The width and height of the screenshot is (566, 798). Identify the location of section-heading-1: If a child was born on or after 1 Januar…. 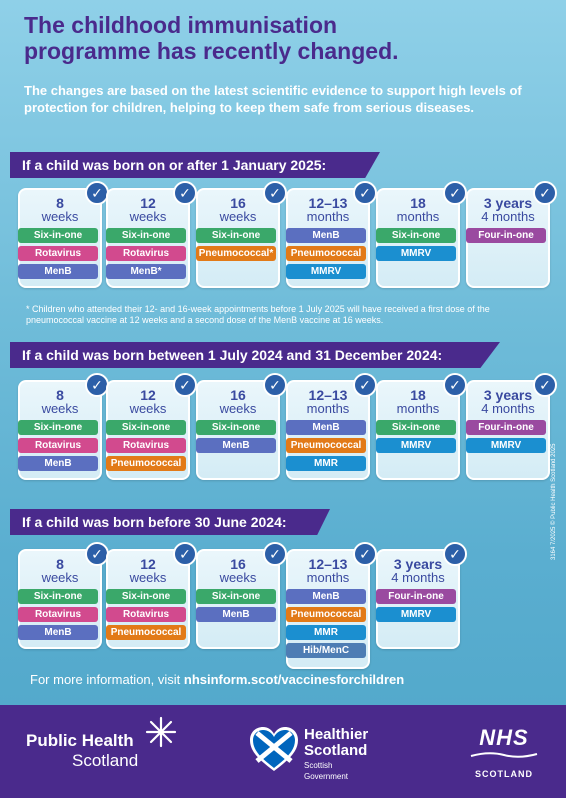
(195, 165).